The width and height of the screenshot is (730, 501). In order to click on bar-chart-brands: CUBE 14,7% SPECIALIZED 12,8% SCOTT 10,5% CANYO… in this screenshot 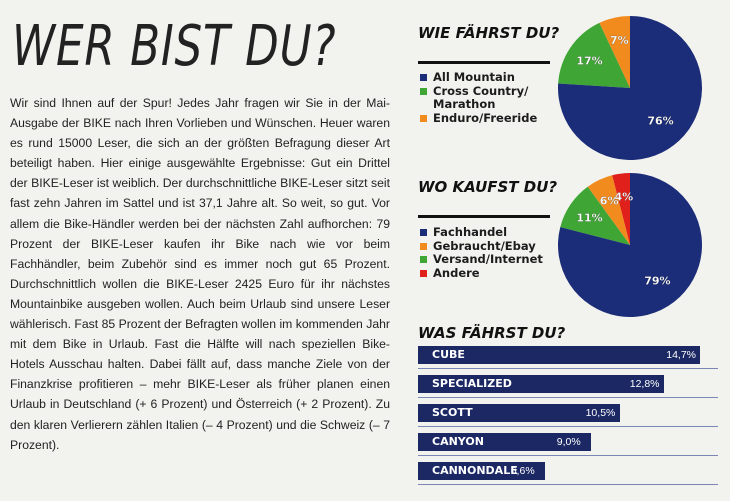, I will do `click(568, 418)`.